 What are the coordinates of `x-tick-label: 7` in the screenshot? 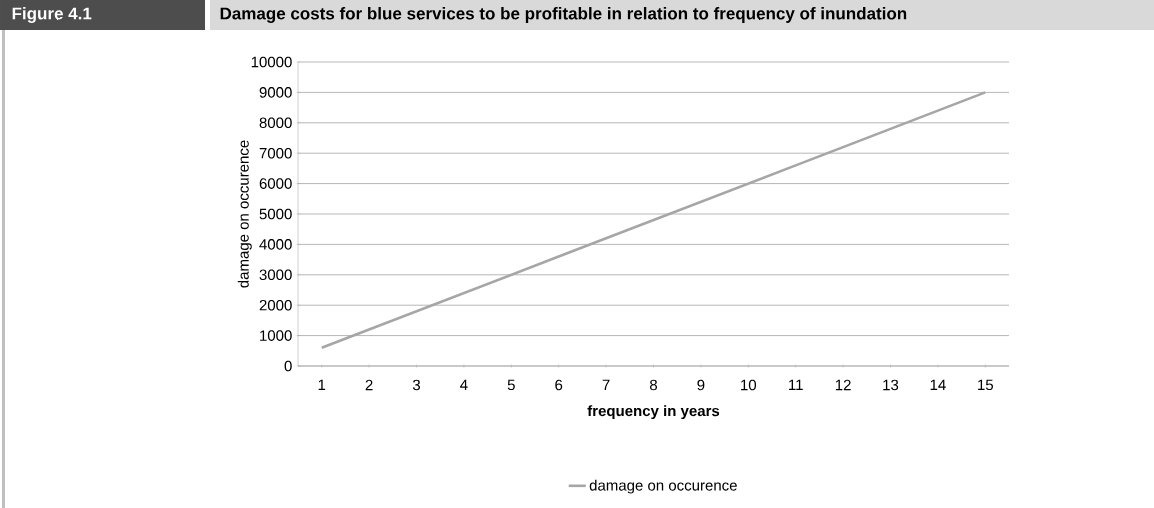 It's located at (606, 384).